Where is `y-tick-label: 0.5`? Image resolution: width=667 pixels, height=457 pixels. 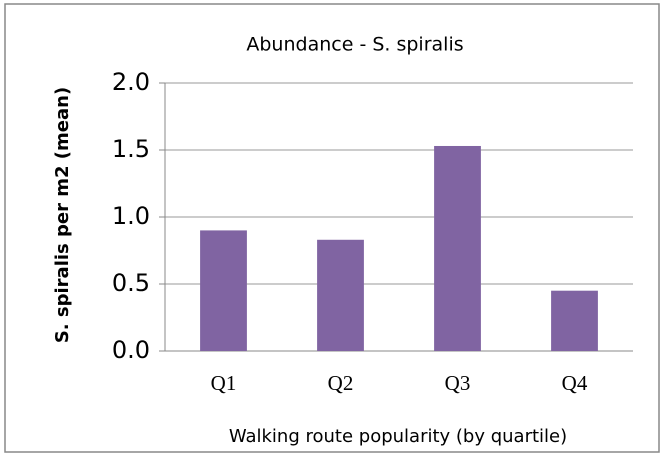
y-tick-label: 0.5 is located at coordinates (131, 283).